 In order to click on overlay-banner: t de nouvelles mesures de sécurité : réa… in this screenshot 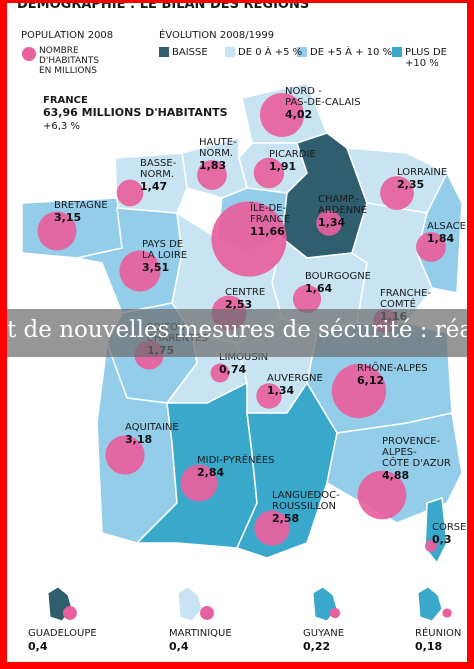, I will do `click(240, 333)`.